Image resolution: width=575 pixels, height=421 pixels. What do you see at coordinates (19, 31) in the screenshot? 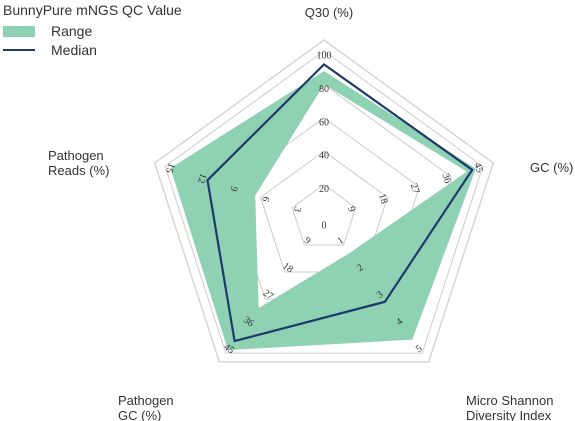
I see `legend-swatch-range` at bounding box center [19, 31].